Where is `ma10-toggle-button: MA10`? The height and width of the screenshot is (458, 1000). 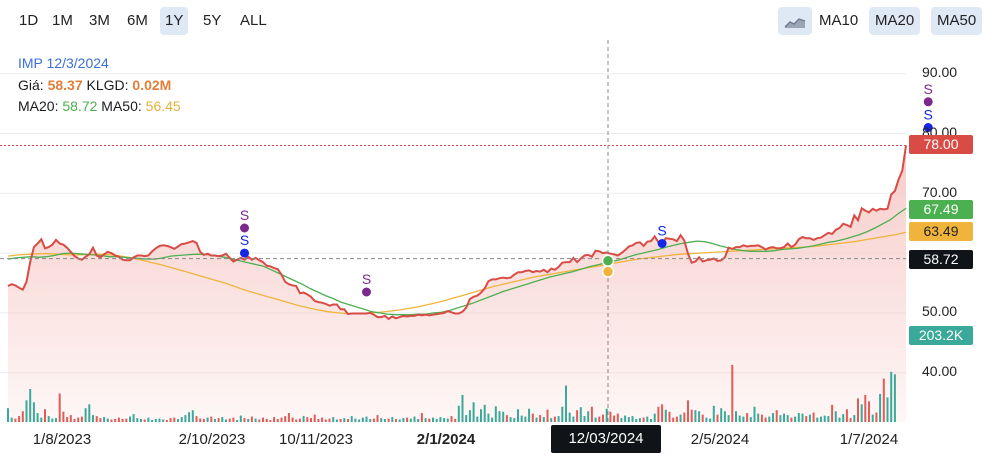
ma10-toggle-button: MA10 is located at coordinates (839, 20).